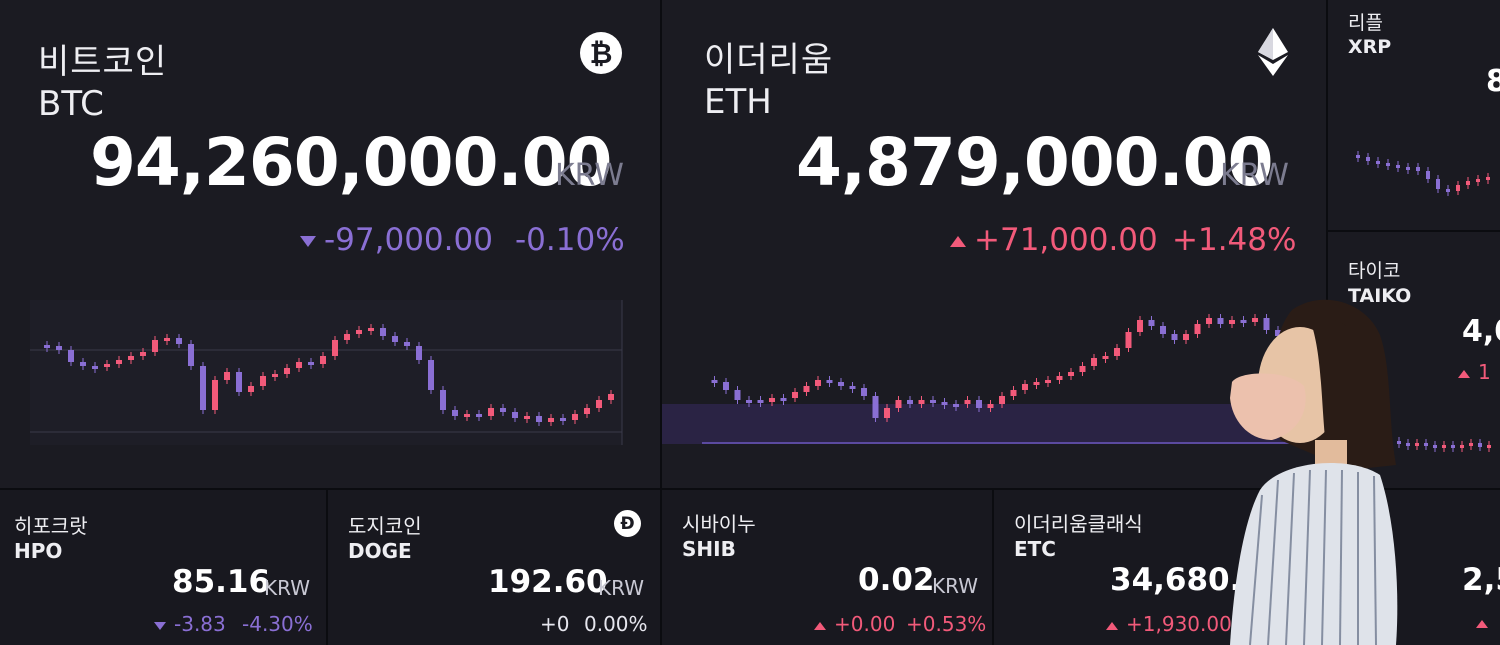 This screenshot has width=1500, height=645. What do you see at coordinates (709, 549) in the screenshot?
I see `shib-ticker: SHIB` at bounding box center [709, 549].